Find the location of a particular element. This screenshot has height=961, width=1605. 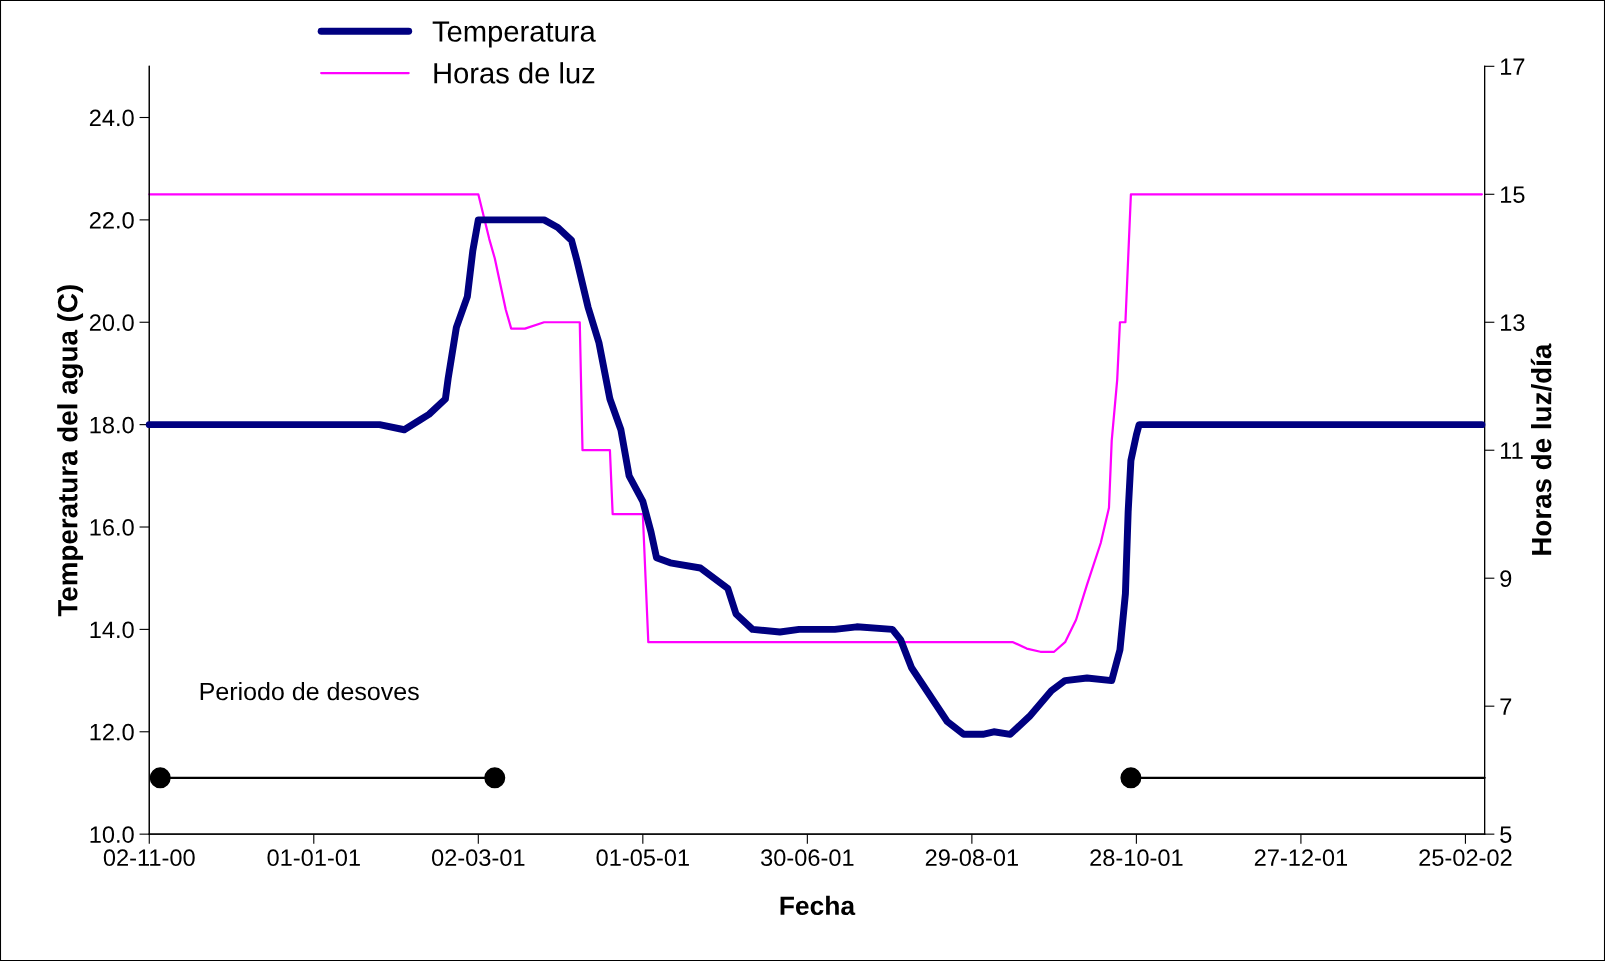

legend-label: Horas de luz is located at coordinates (514, 73).